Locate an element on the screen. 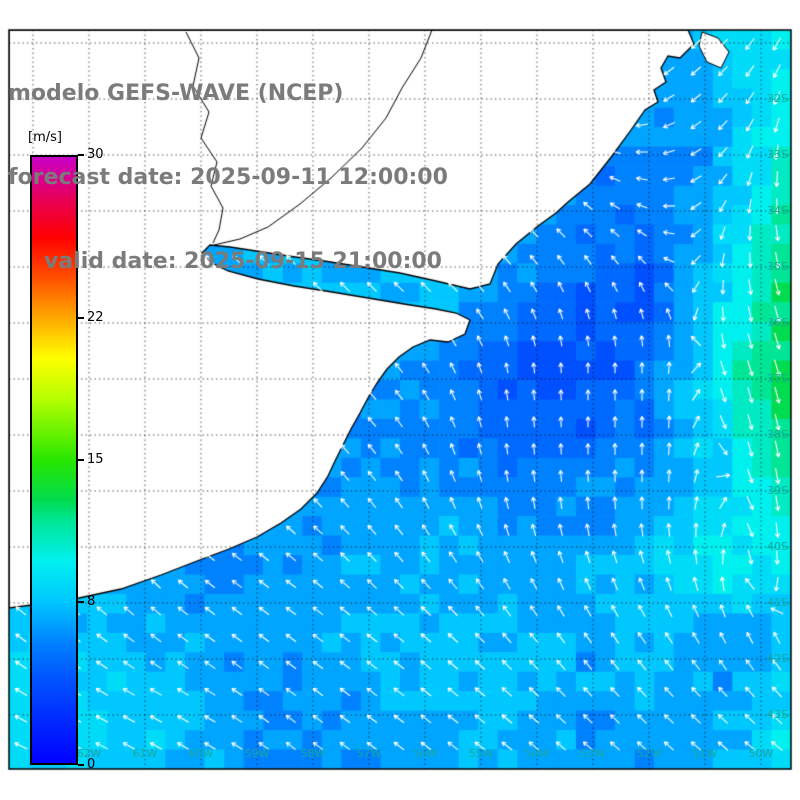  colorbar-tick-label: 8 is located at coordinates (91, 602).